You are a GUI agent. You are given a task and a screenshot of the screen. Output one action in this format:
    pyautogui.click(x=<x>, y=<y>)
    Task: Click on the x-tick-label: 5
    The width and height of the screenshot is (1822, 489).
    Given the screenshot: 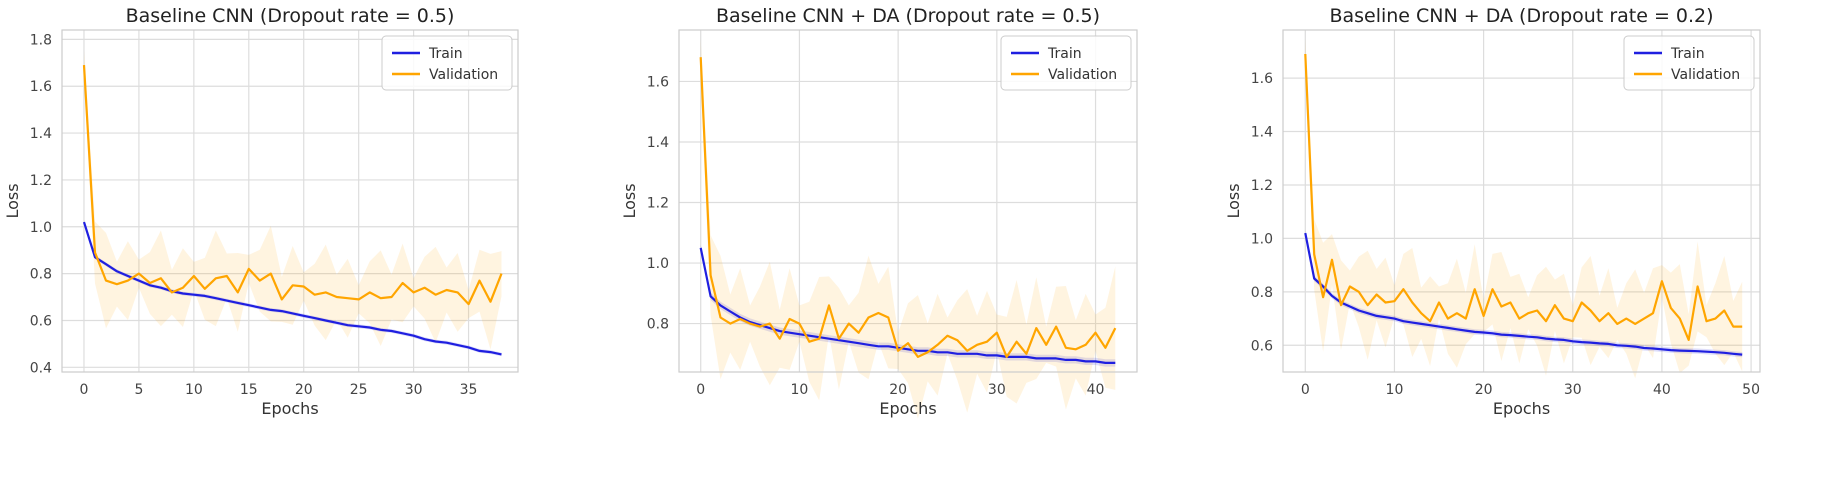 What is the action you would take?
    pyautogui.click(x=138, y=390)
    